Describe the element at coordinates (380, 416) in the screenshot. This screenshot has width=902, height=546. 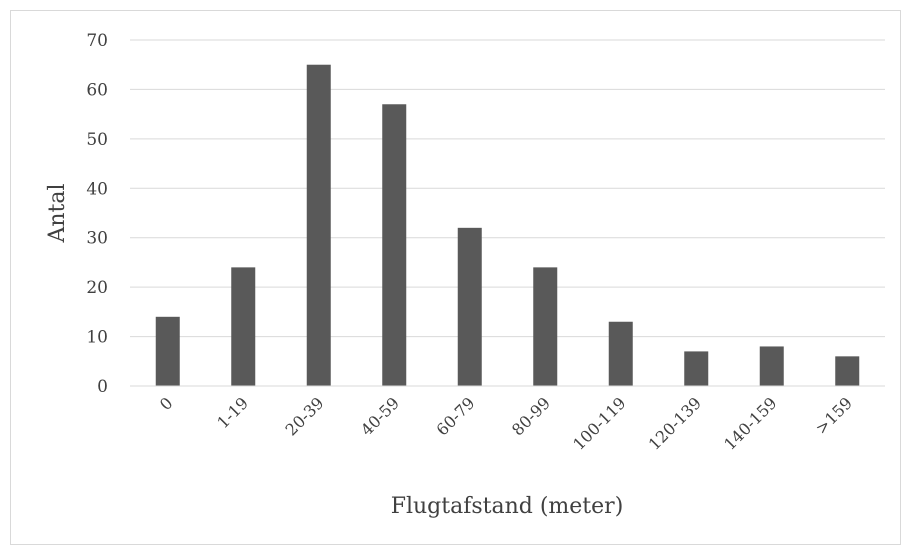
I see `x-tick-label: 40-59` at that location.